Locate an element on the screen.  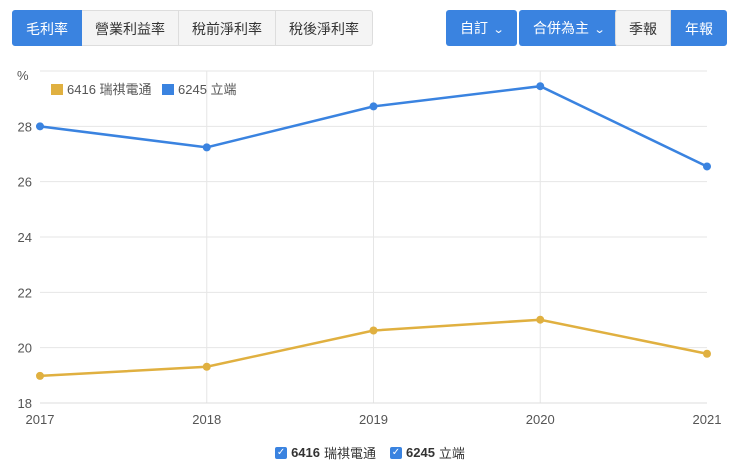
range-dropdown: 自訂 ⌄ is located at coordinates (482, 28).